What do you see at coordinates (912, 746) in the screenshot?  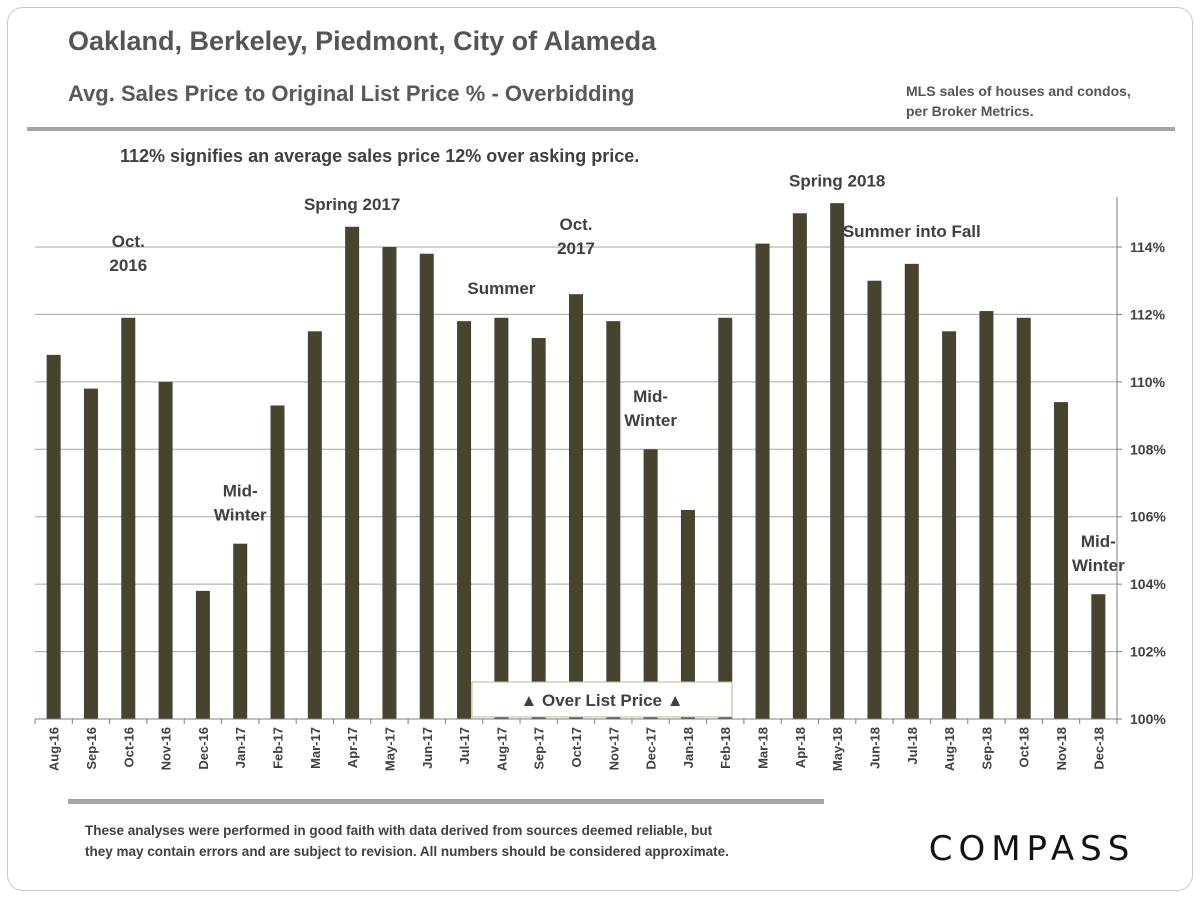 I see `x-tick-label: Jul-18` at bounding box center [912, 746].